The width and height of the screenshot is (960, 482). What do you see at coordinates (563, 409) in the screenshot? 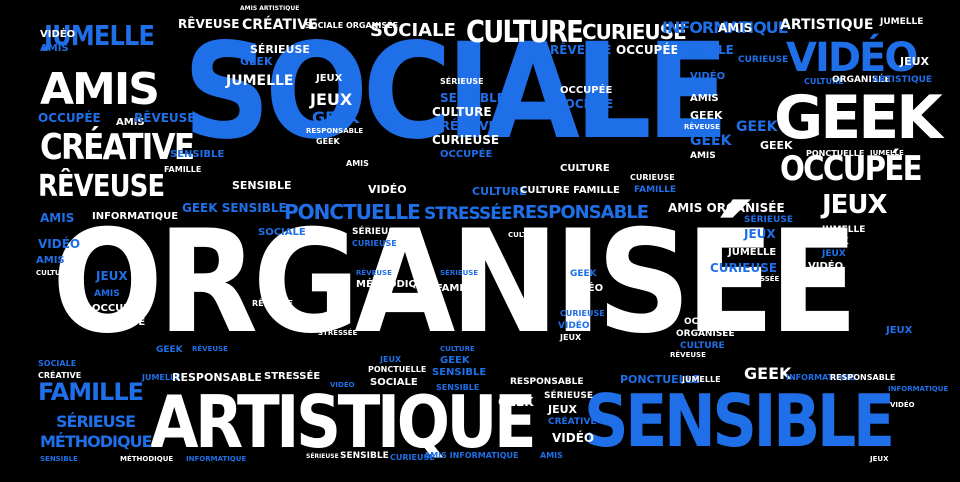
I see `word-jeux-11: JEUX` at bounding box center [563, 409].